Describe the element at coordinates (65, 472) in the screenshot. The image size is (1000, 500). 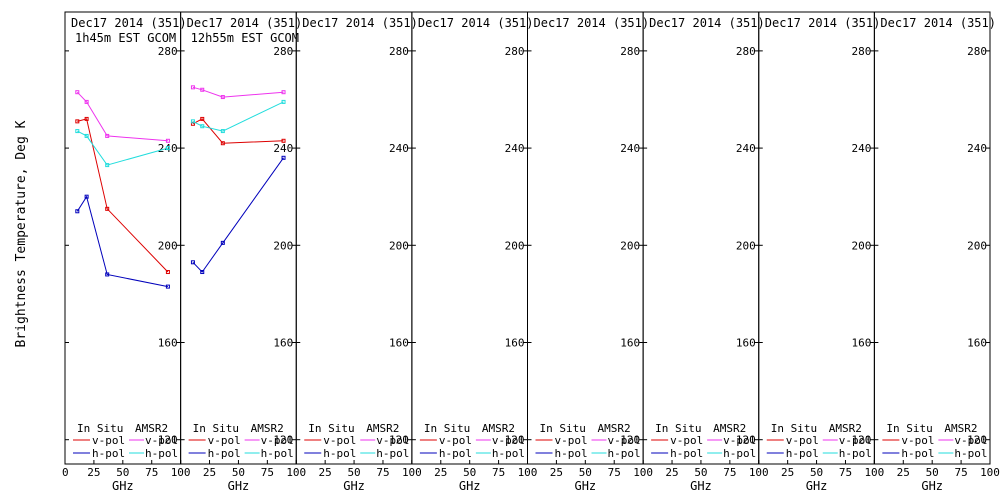
I see `x-tick-label: 0` at that location.